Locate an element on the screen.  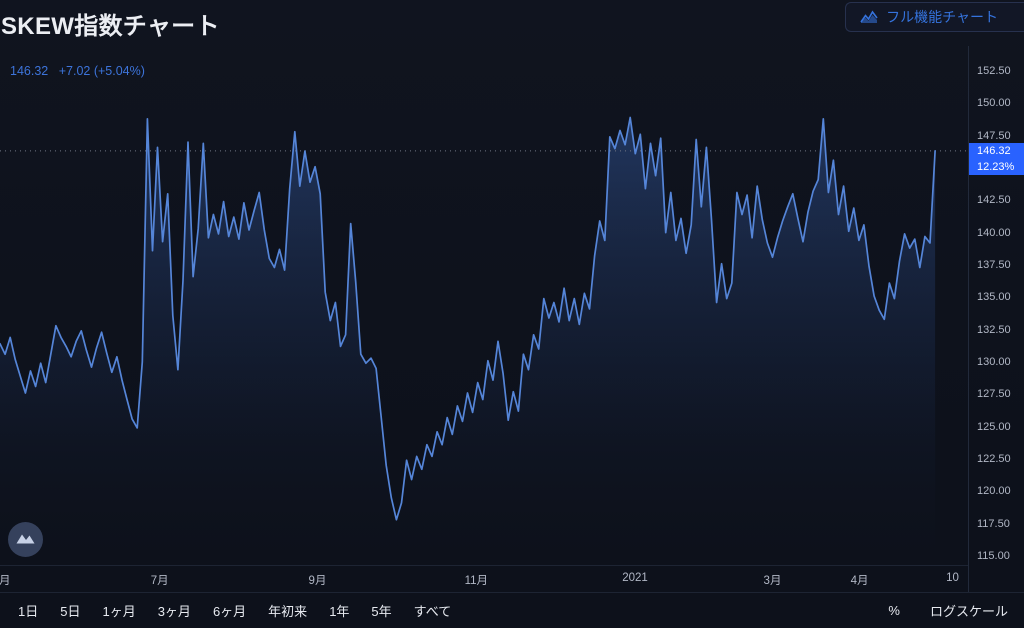
full-chart-label: フル機能チャート is located at coordinates (942, 17).